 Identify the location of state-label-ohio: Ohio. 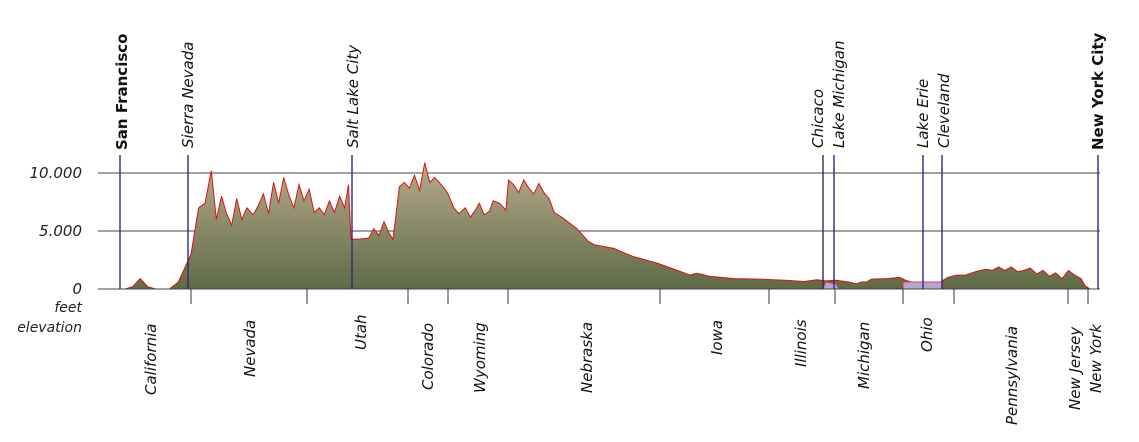
(927, 334).